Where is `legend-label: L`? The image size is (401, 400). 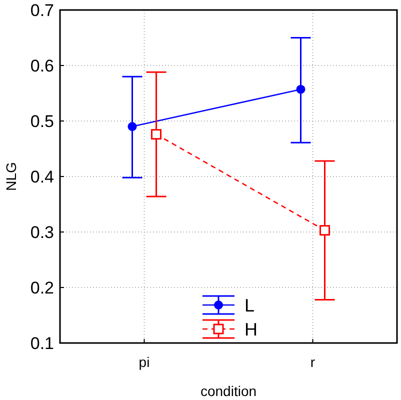 legend-label: L is located at coordinates (249, 305).